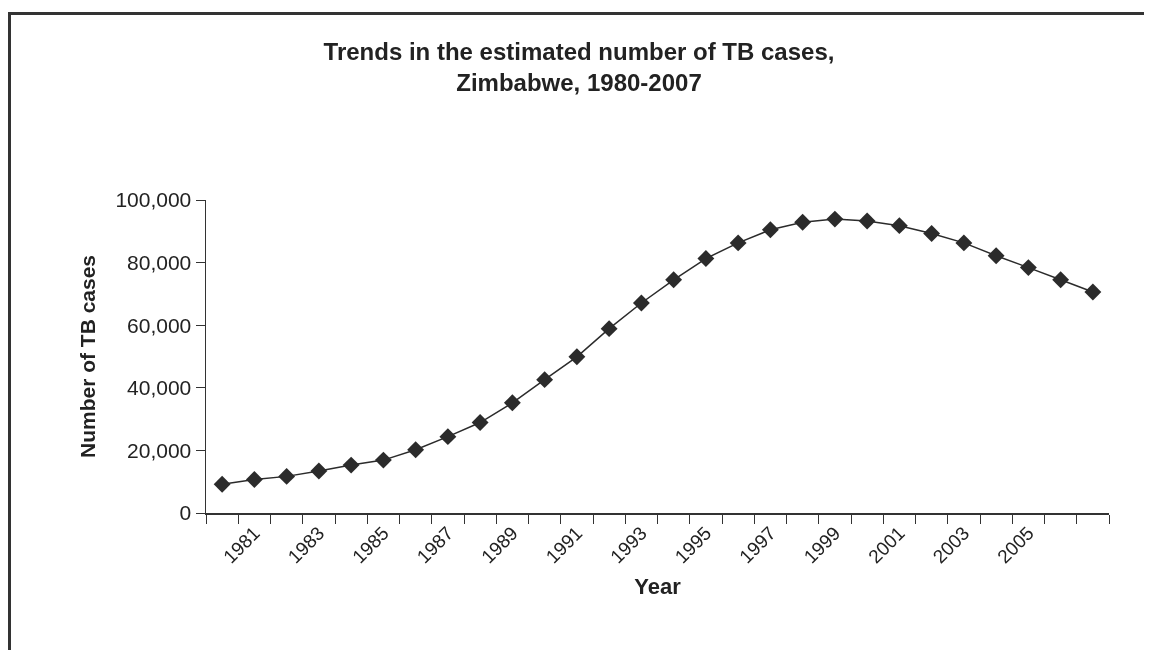 This screenshot has height=662, width=1155. I want to click on y-tick-label: 0, so click(185, 513).